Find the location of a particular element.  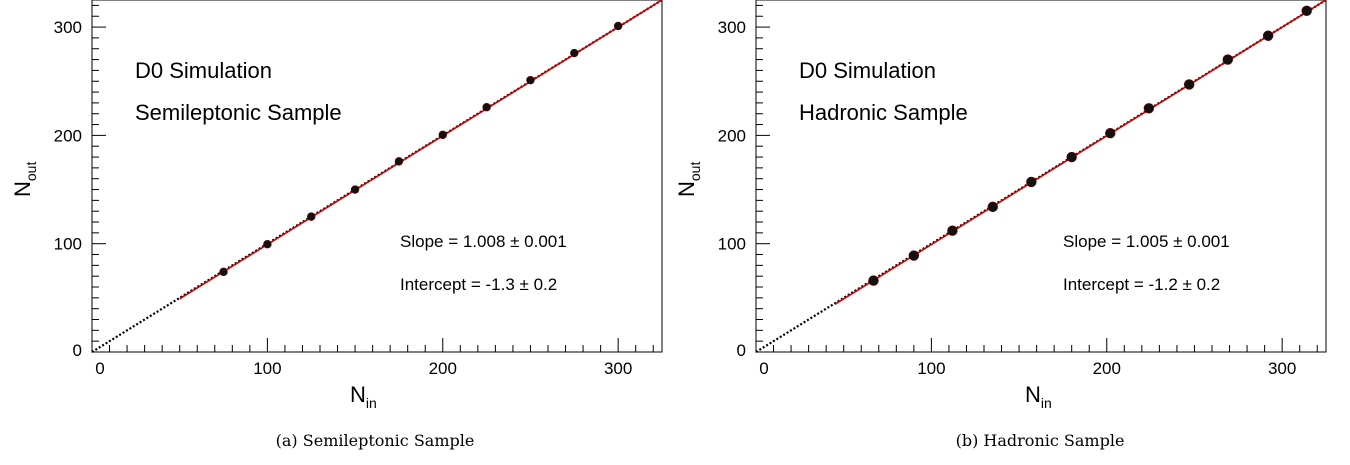

x-axis-label-b: Nin is located at coordinates (1038, 396).